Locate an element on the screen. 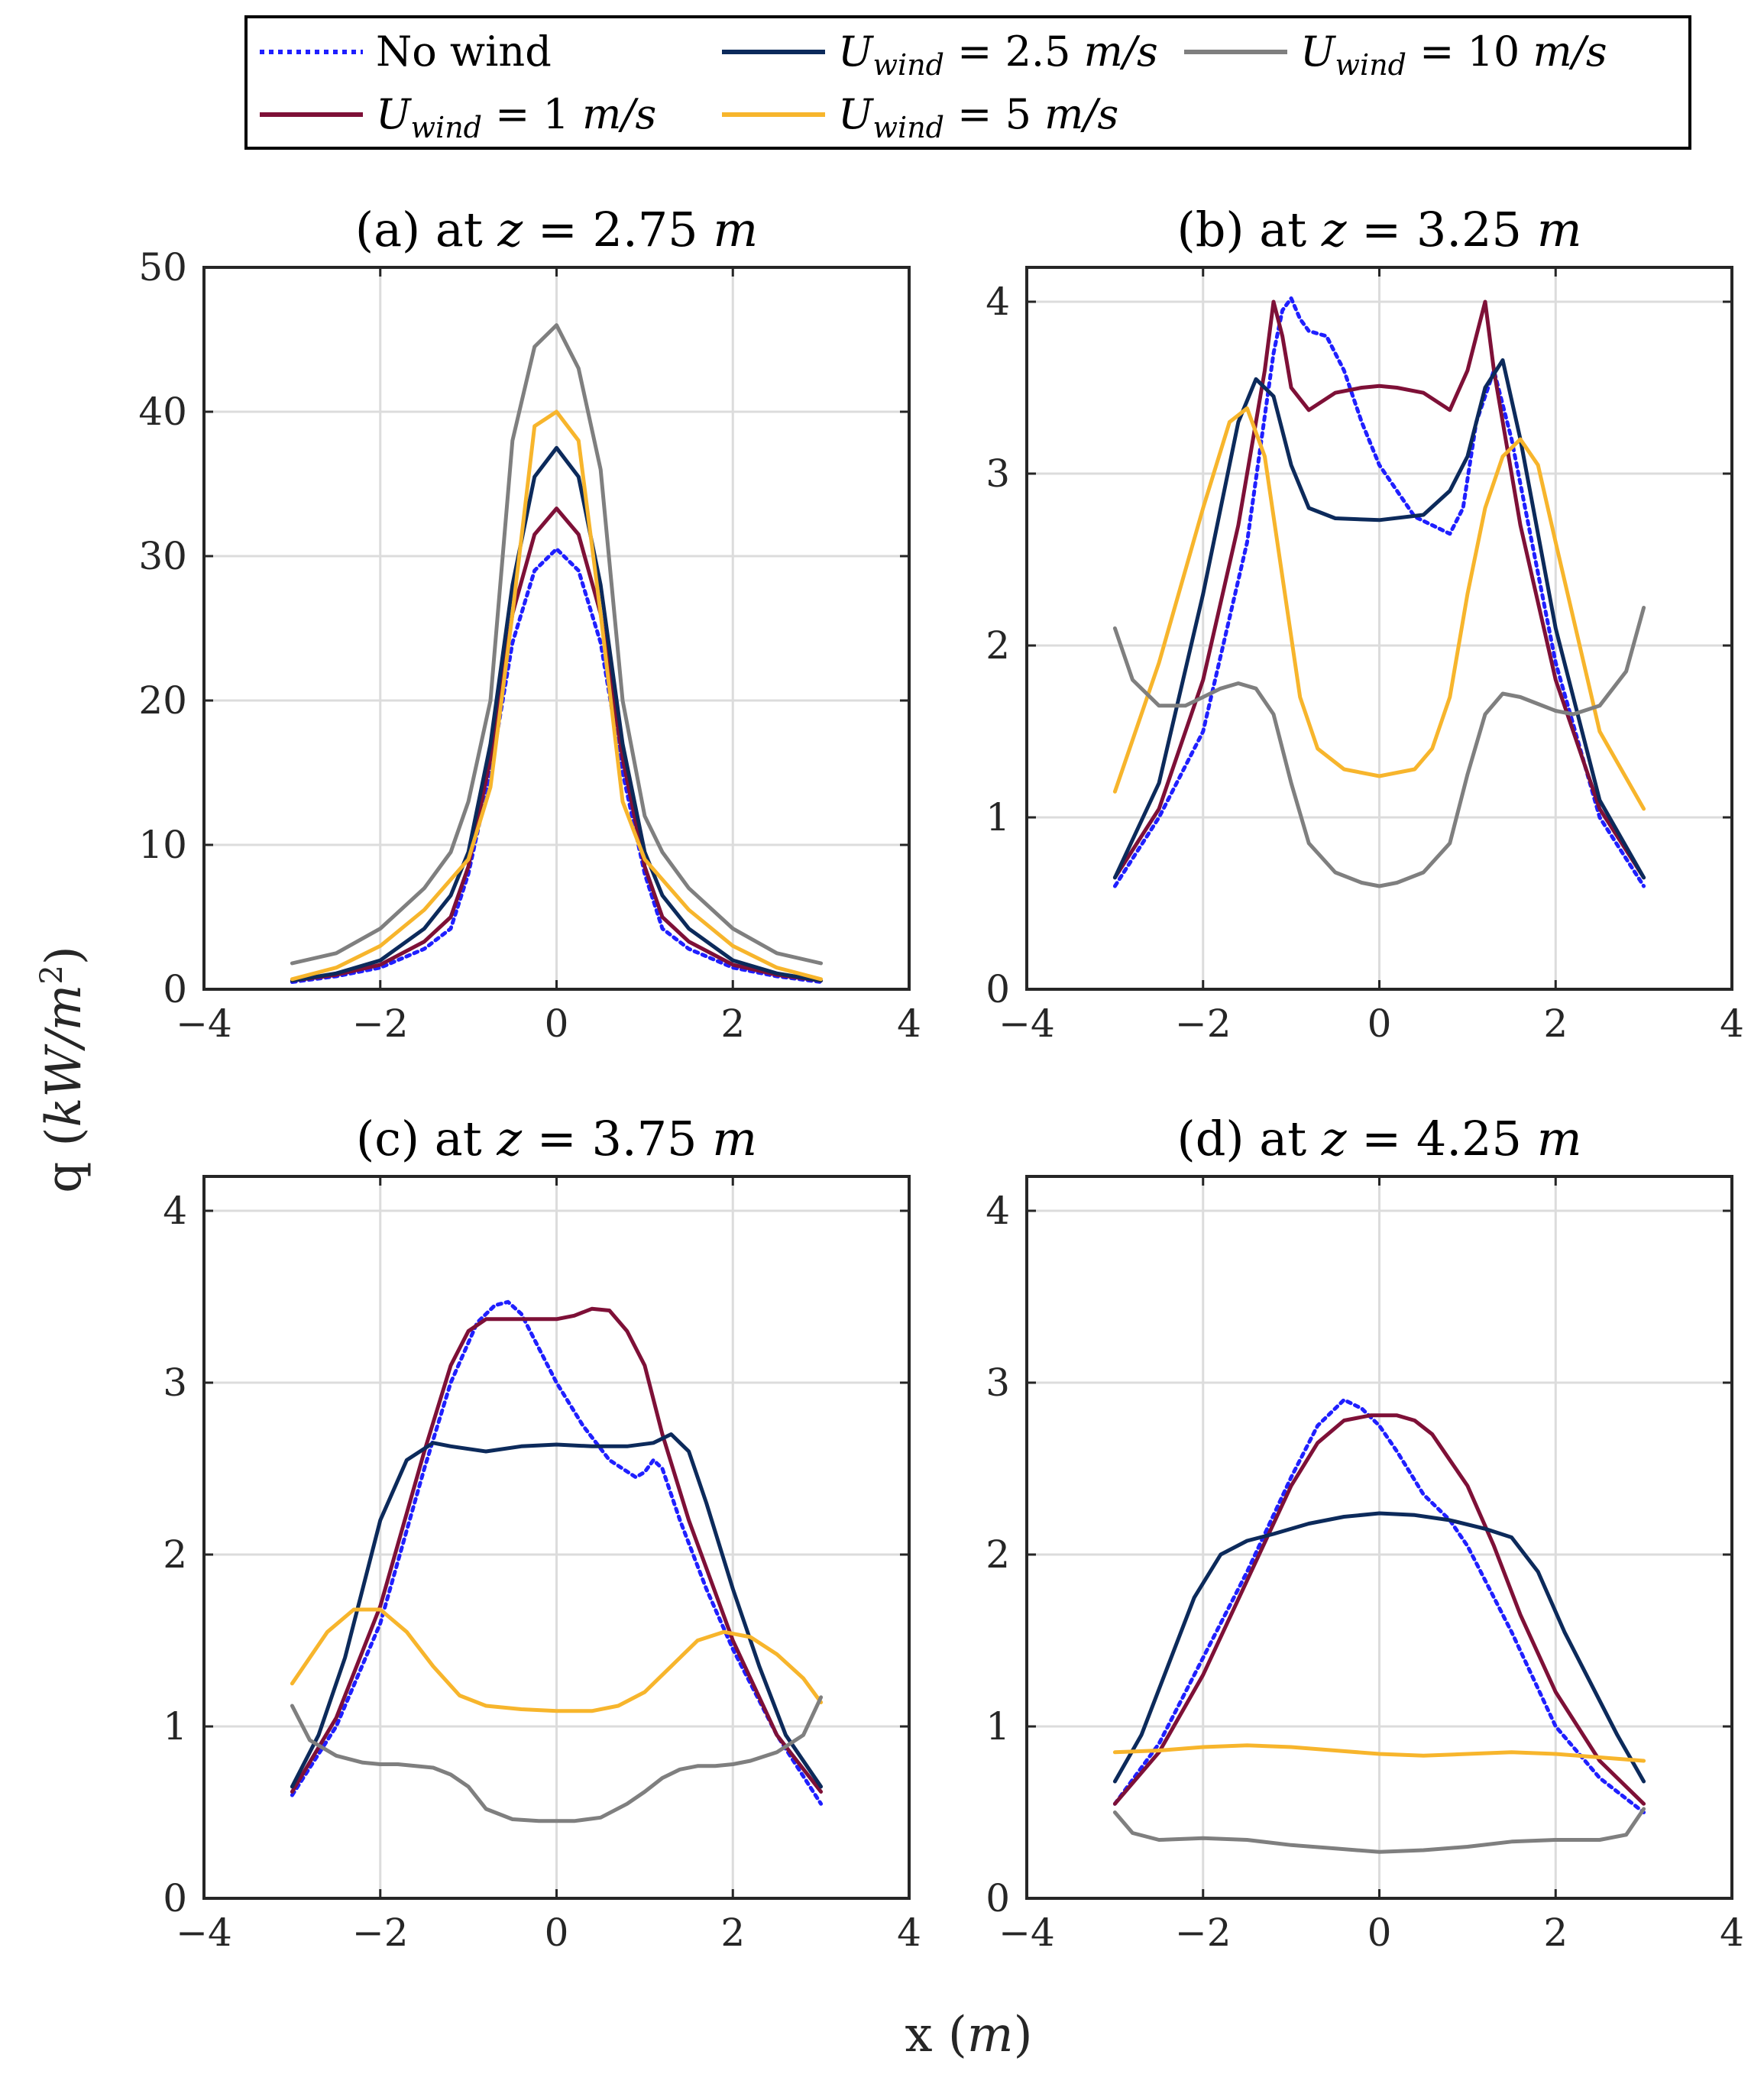 The image size is (1764, 2087). series-group-c is located at coordinates (557, 1561).